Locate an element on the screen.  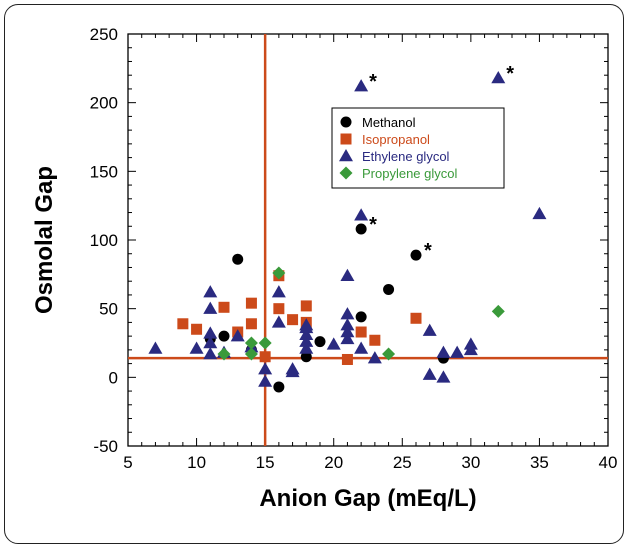
y-tick-label: 200 is located at coordinates (104, 103).